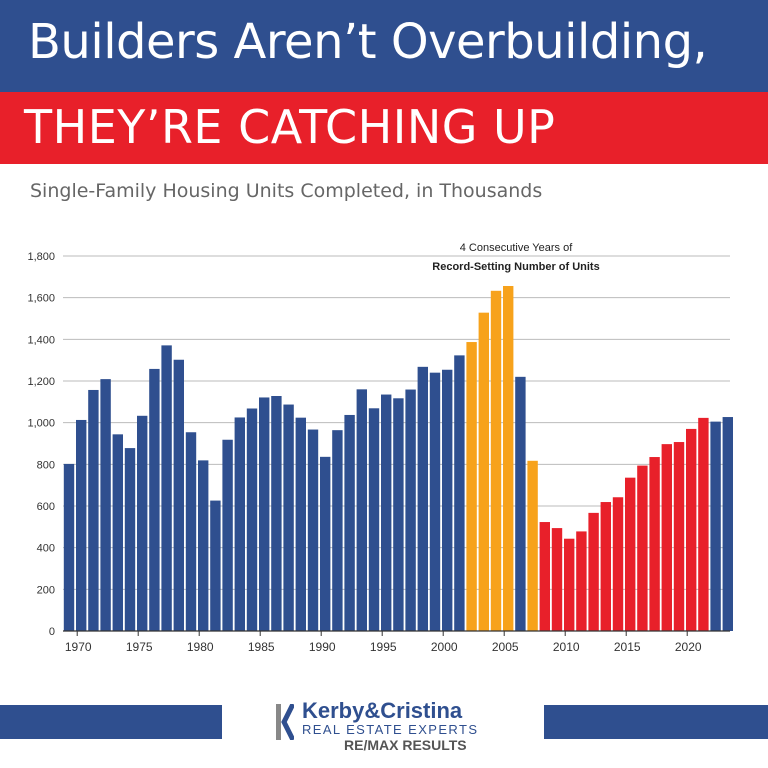  What do you see at coordinates (46, 549) in the screenshot?
I see `y-tick-label: 400` at bounding box center [46, 549].